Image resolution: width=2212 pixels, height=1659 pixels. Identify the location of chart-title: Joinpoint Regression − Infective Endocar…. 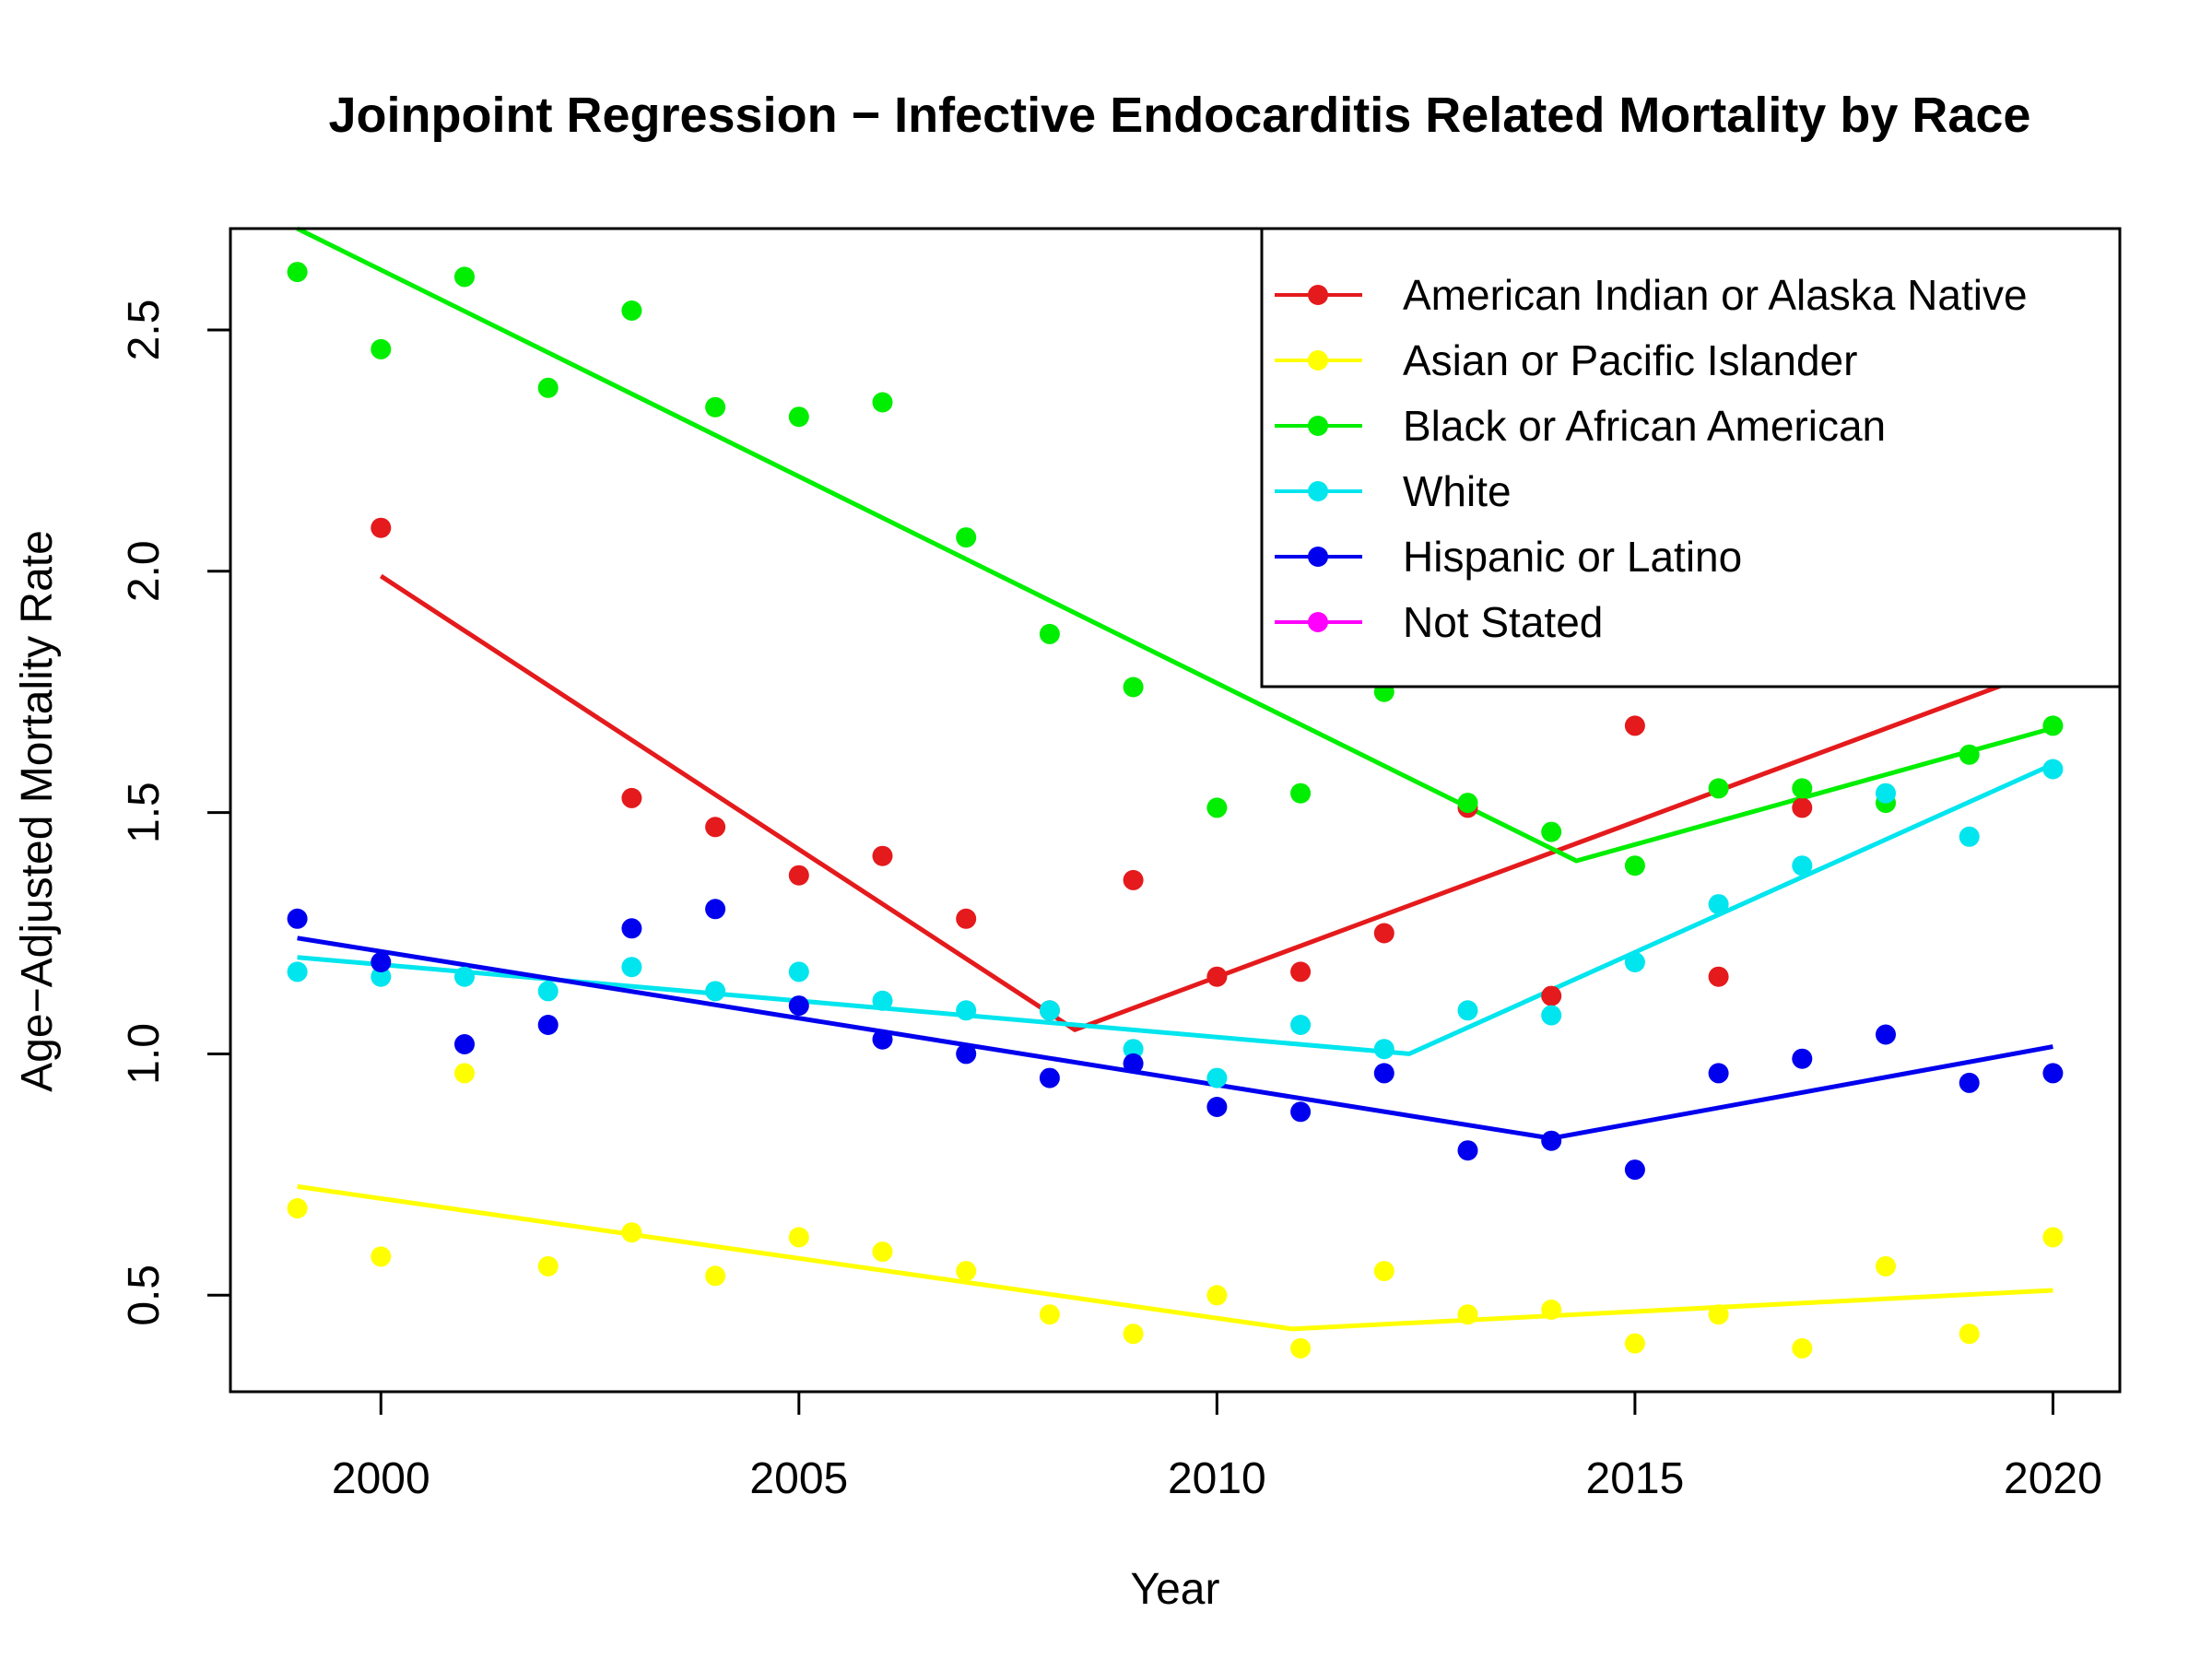
(1180, 115).